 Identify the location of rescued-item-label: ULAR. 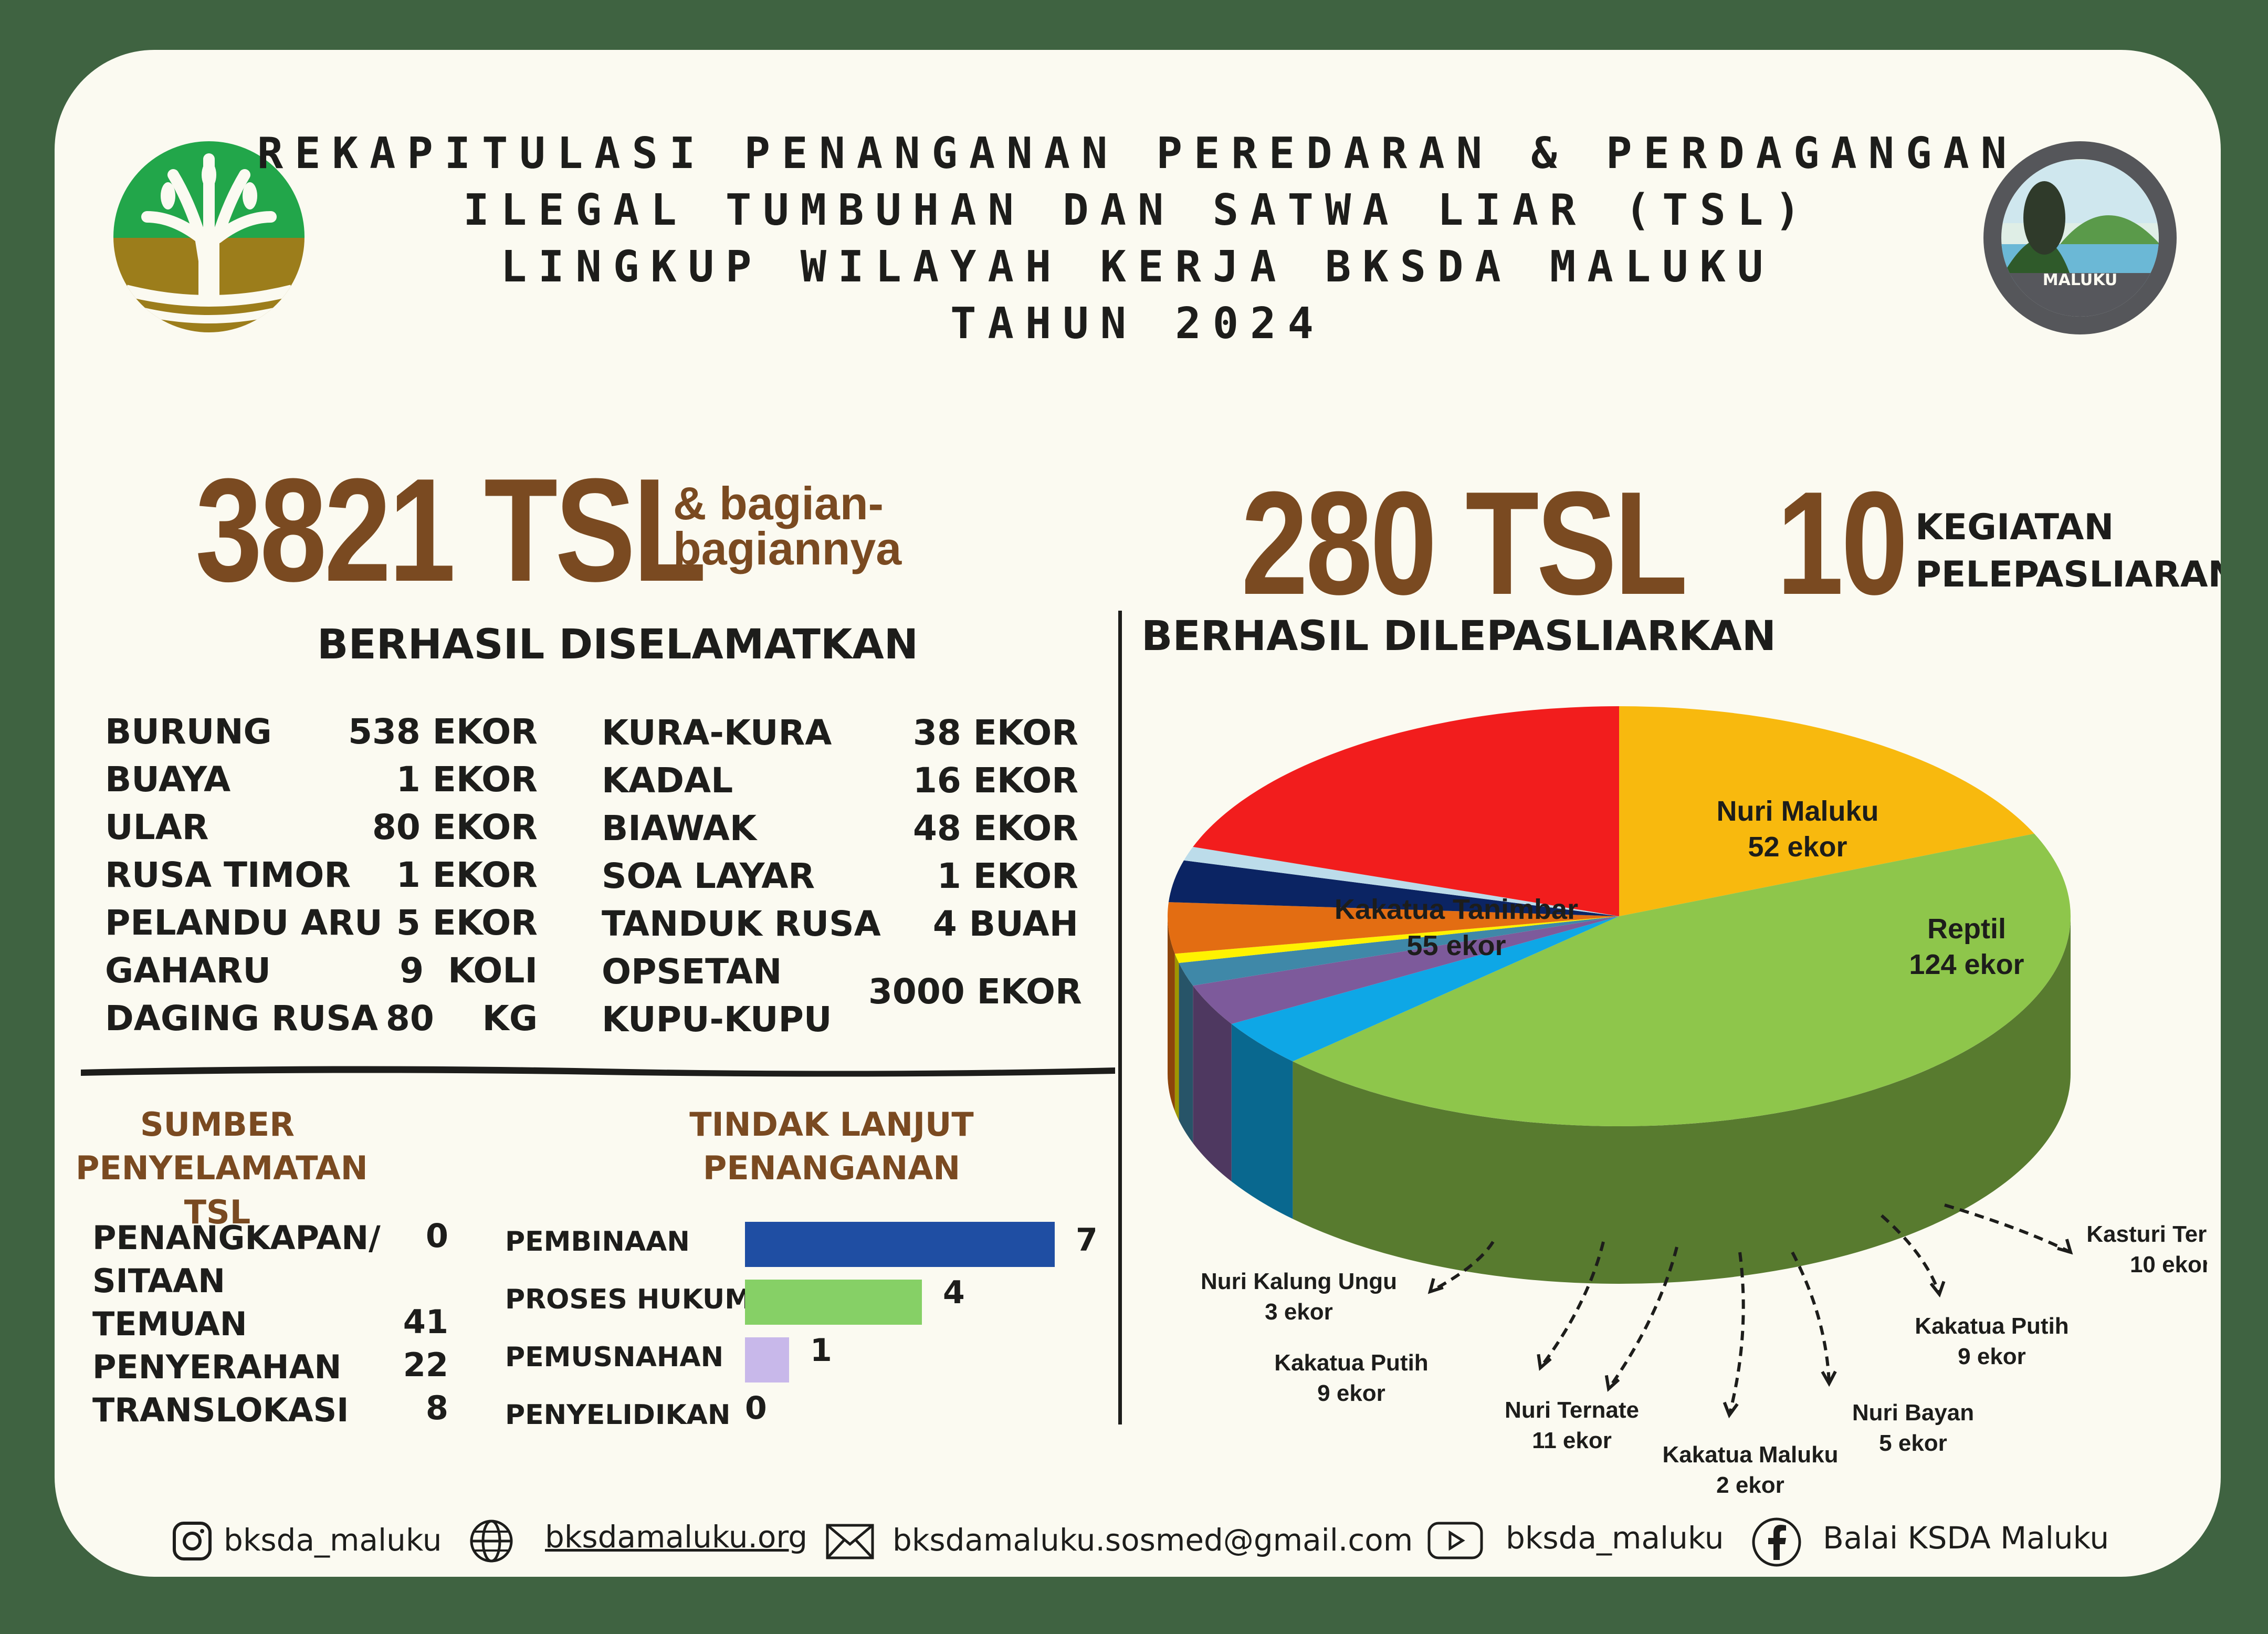
(157, 827).